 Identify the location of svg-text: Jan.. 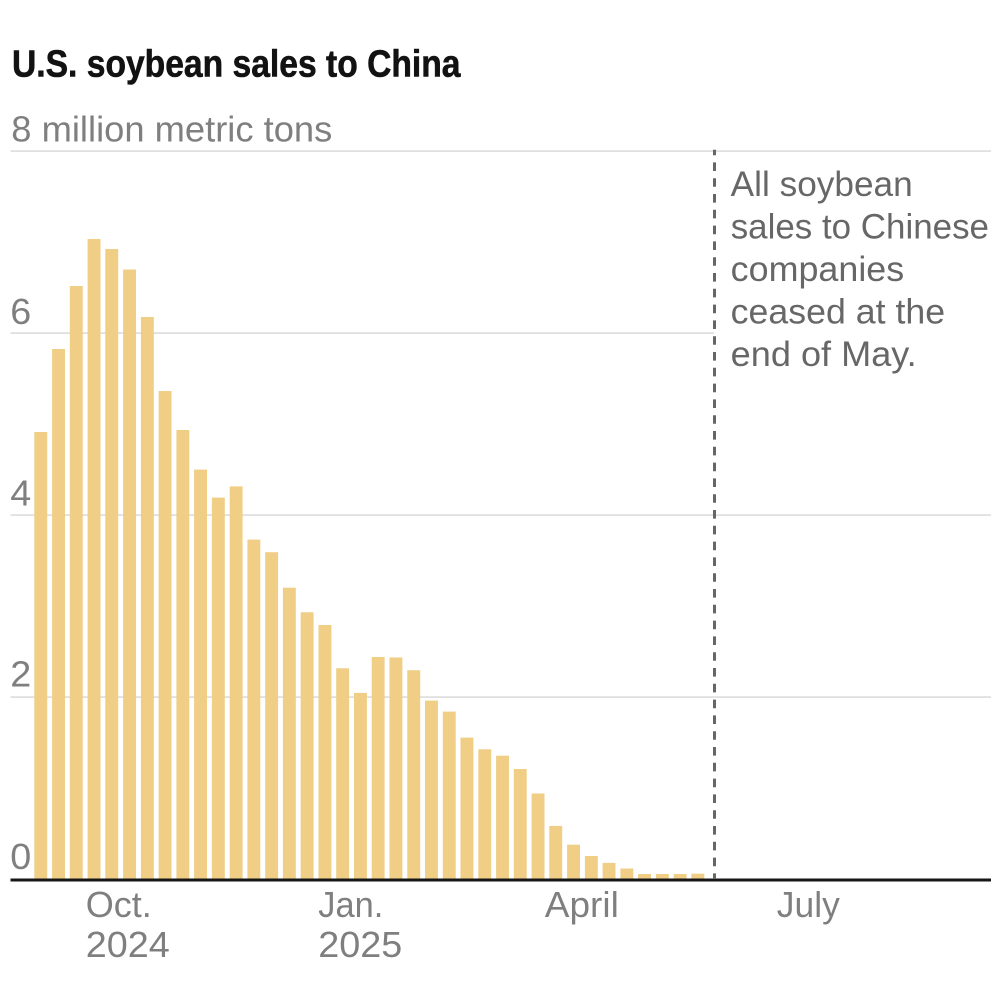
(350, 904).